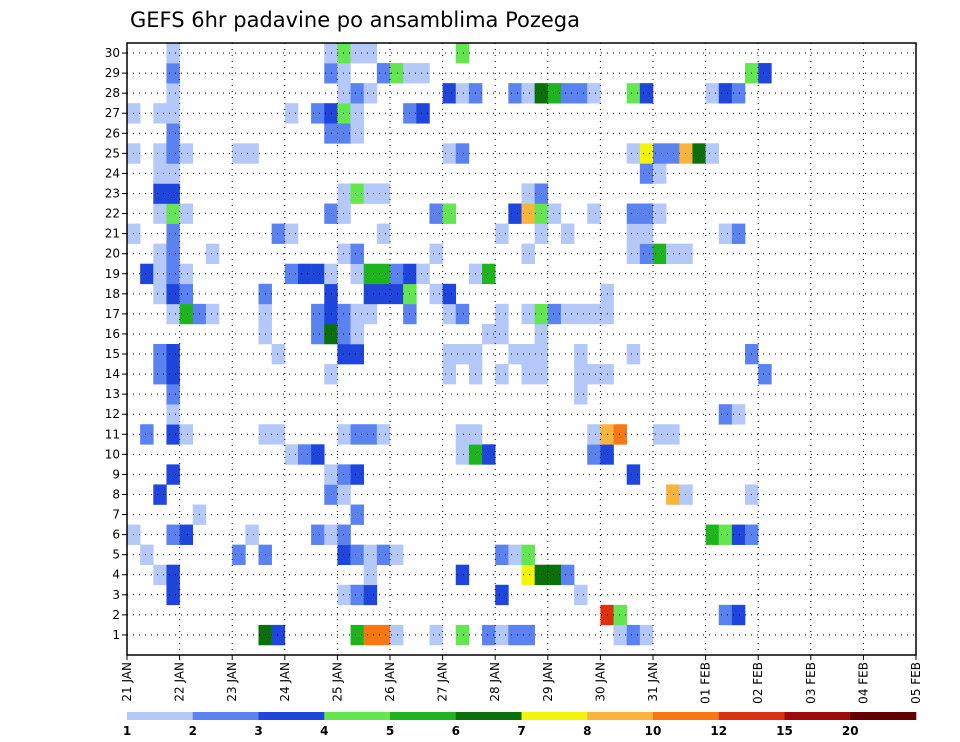 This screenshot has width=960, height=742. I want to click on colorbar-label: 2, so click(193, 731).